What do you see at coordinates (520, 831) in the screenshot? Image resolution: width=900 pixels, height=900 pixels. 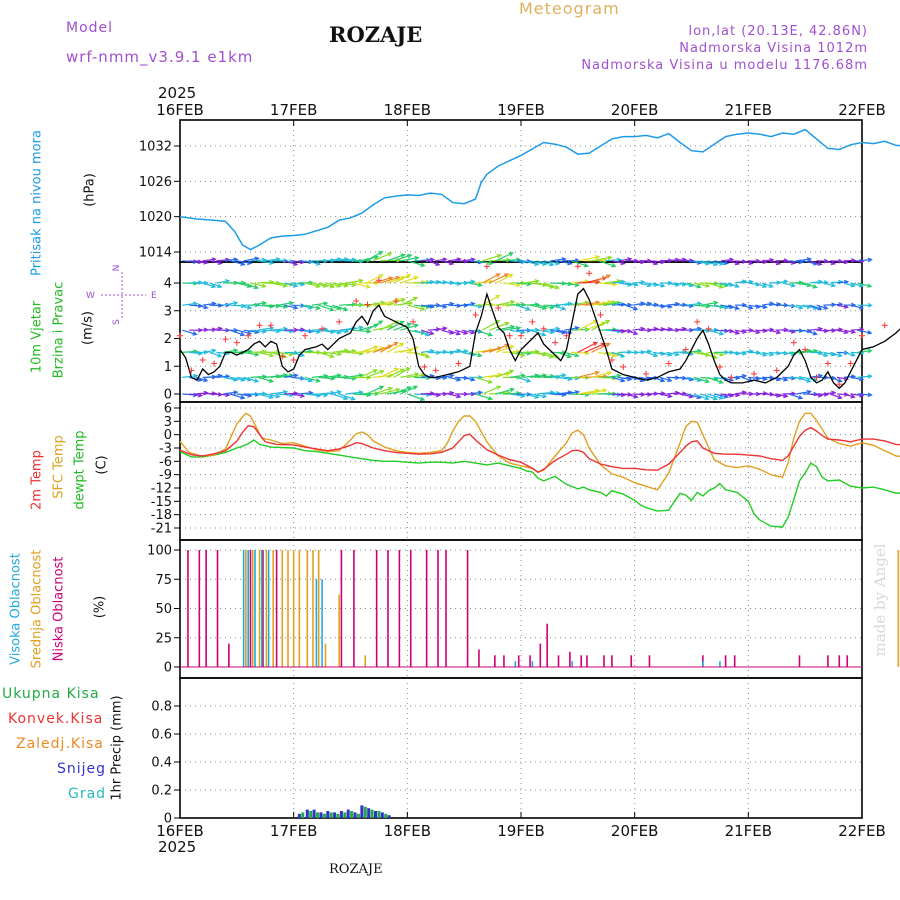 I see `date-label-bottom: 19FEB` at bounding box center [520, 831].